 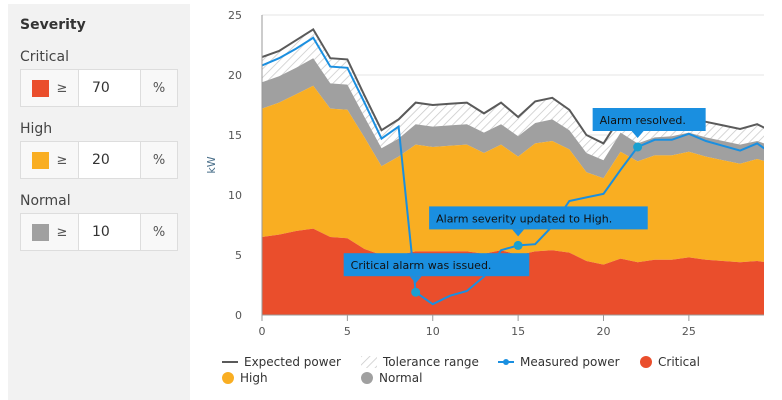 I want to click on high-label: High, so click(x=36, y=129).